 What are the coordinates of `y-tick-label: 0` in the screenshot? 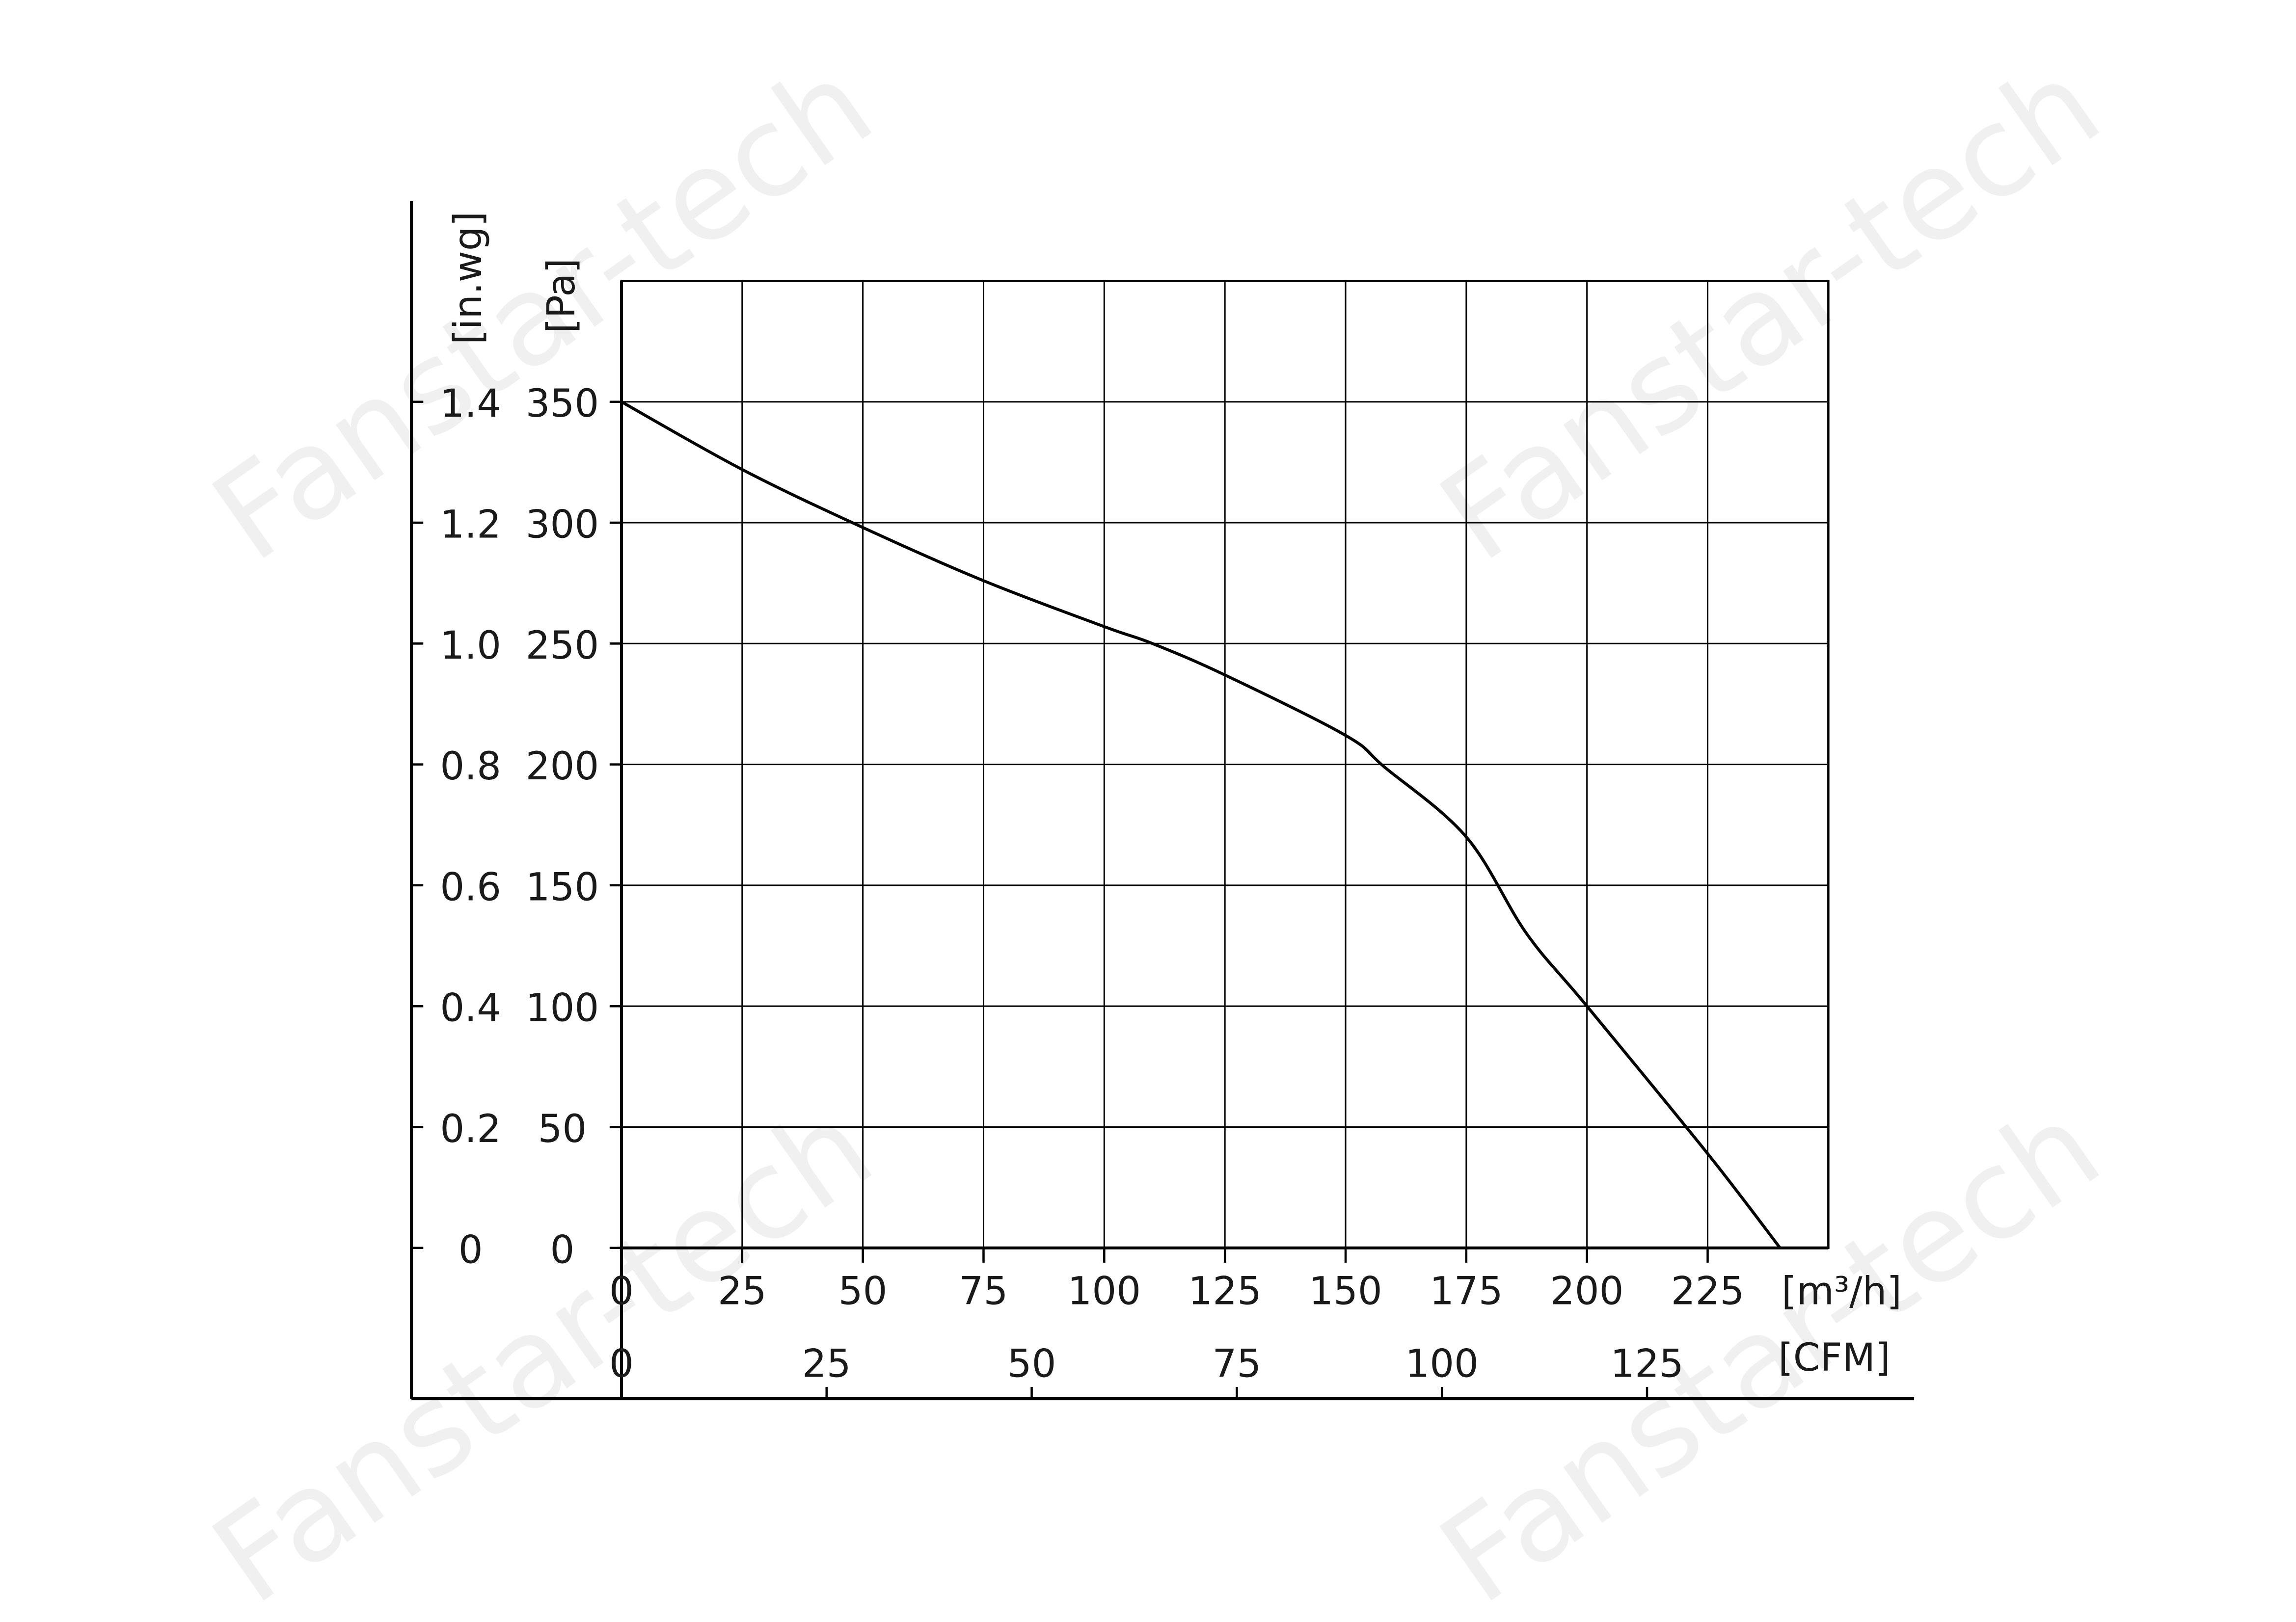 It's located at (562, 1249).